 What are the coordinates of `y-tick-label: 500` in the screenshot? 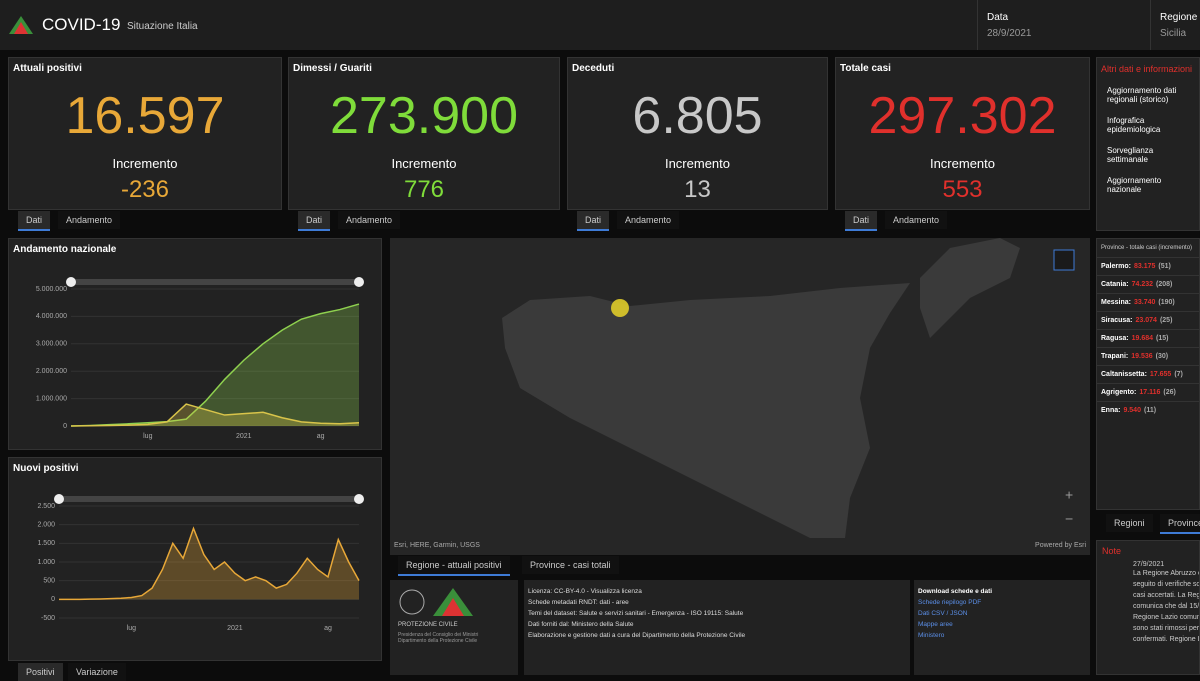 It's located at (49, 581).